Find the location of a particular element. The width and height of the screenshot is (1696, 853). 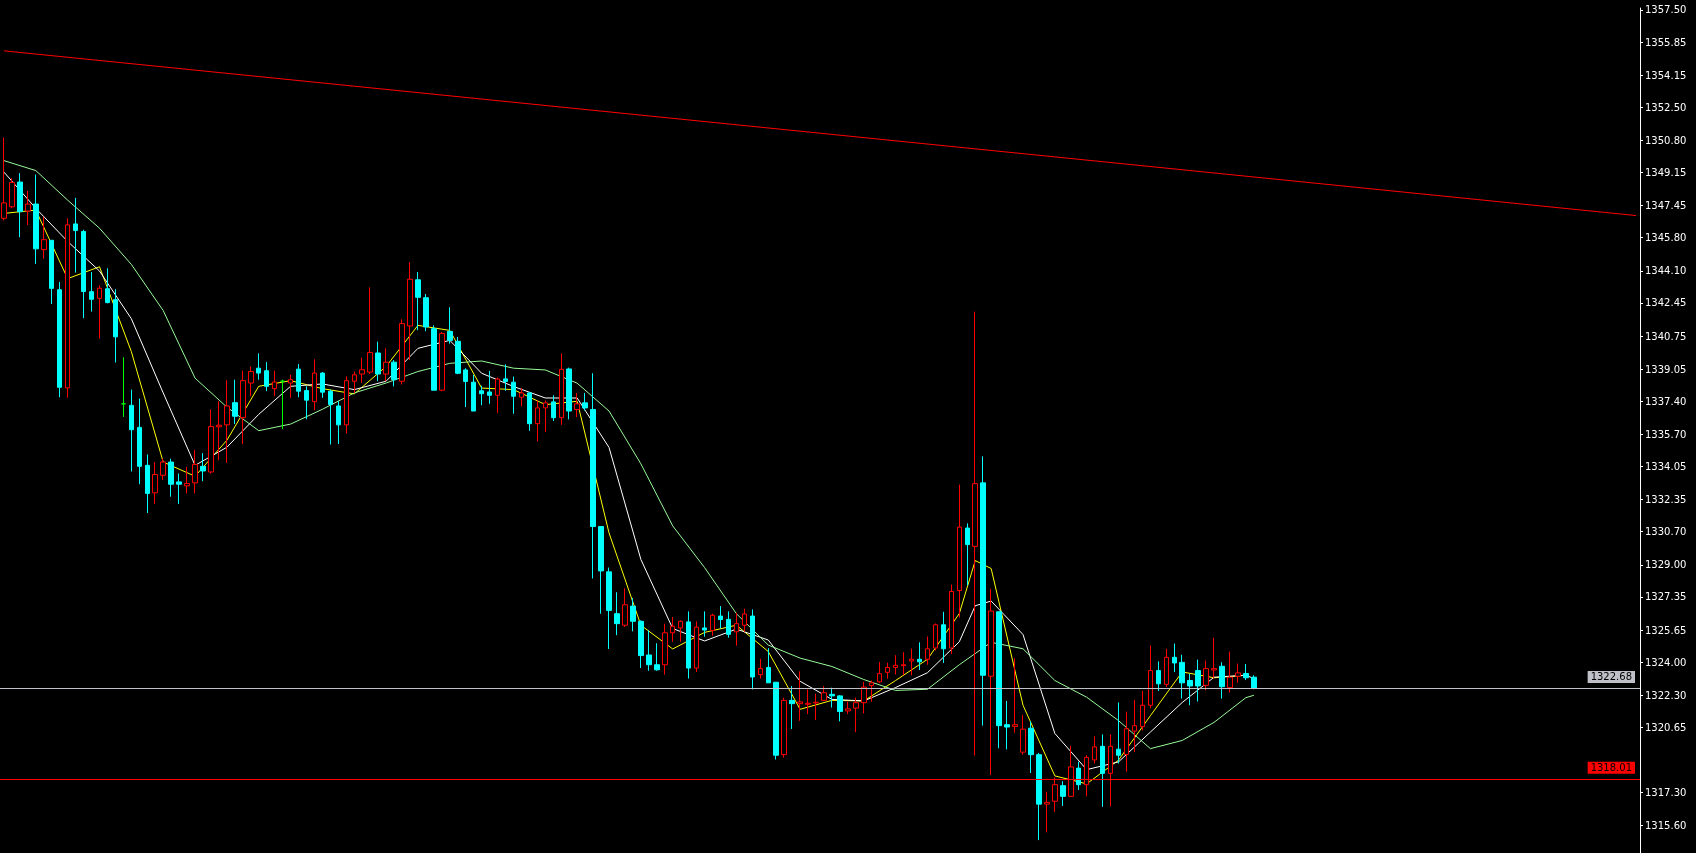

y-tick-label: 1347.45 is located at coordinates (1666, 206).